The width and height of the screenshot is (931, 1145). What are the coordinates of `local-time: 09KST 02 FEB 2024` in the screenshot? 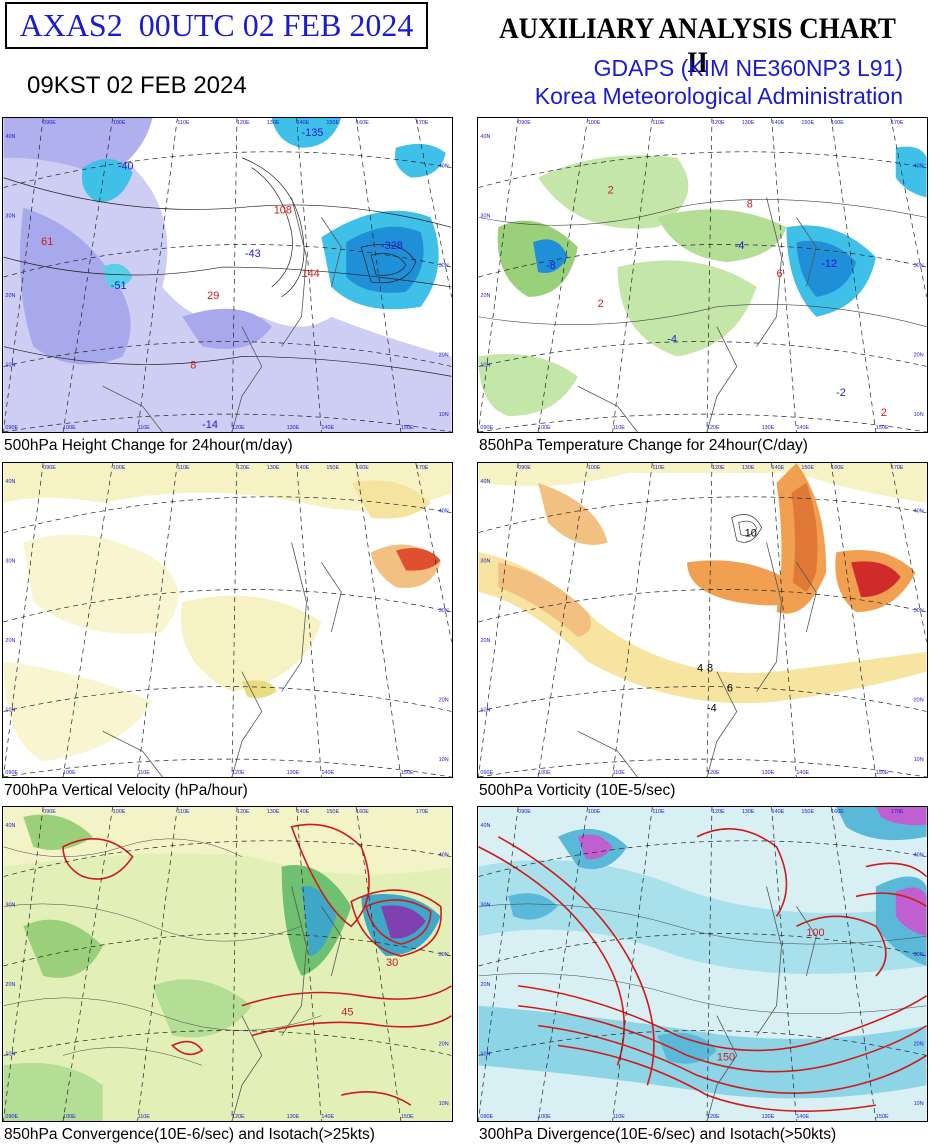 It's located at (137, 85).